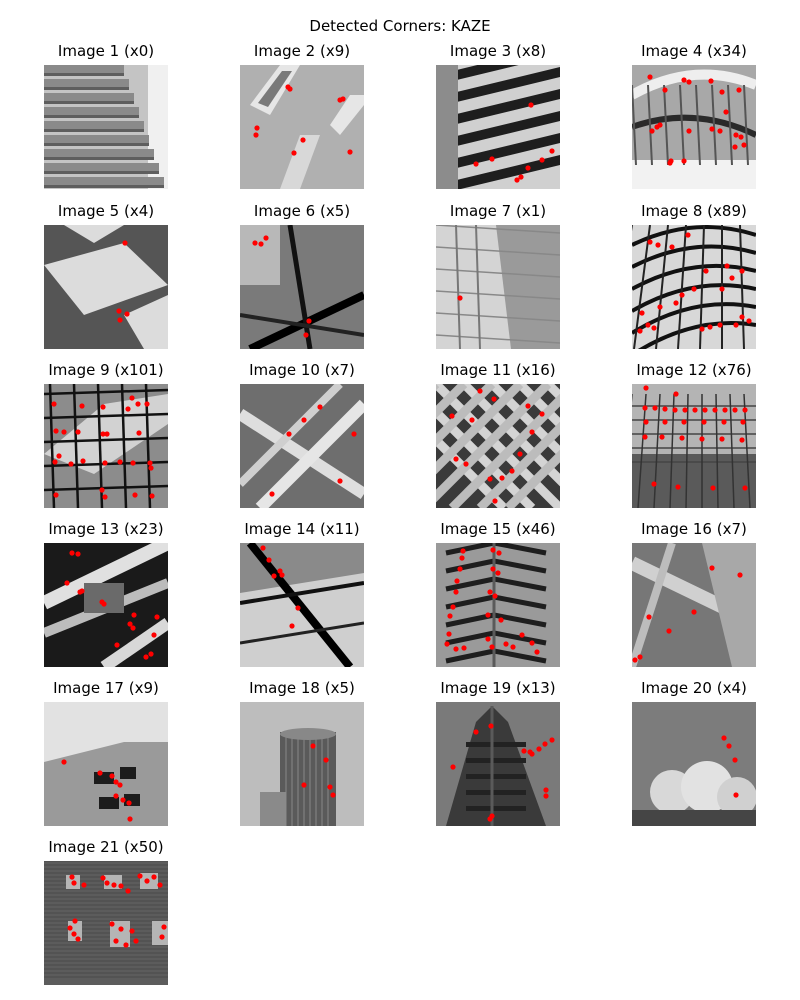 The height and width of the screenshot is (1000, 800). I want to click on image-label: Image 12 (x76), so click(694, 370).